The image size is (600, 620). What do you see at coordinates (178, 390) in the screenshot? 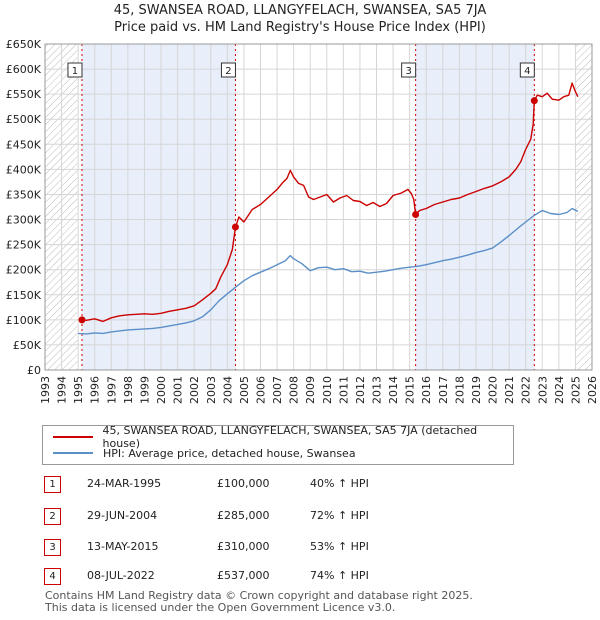
I see `x-tick-label: 2001` at bounding box center [178, 390].